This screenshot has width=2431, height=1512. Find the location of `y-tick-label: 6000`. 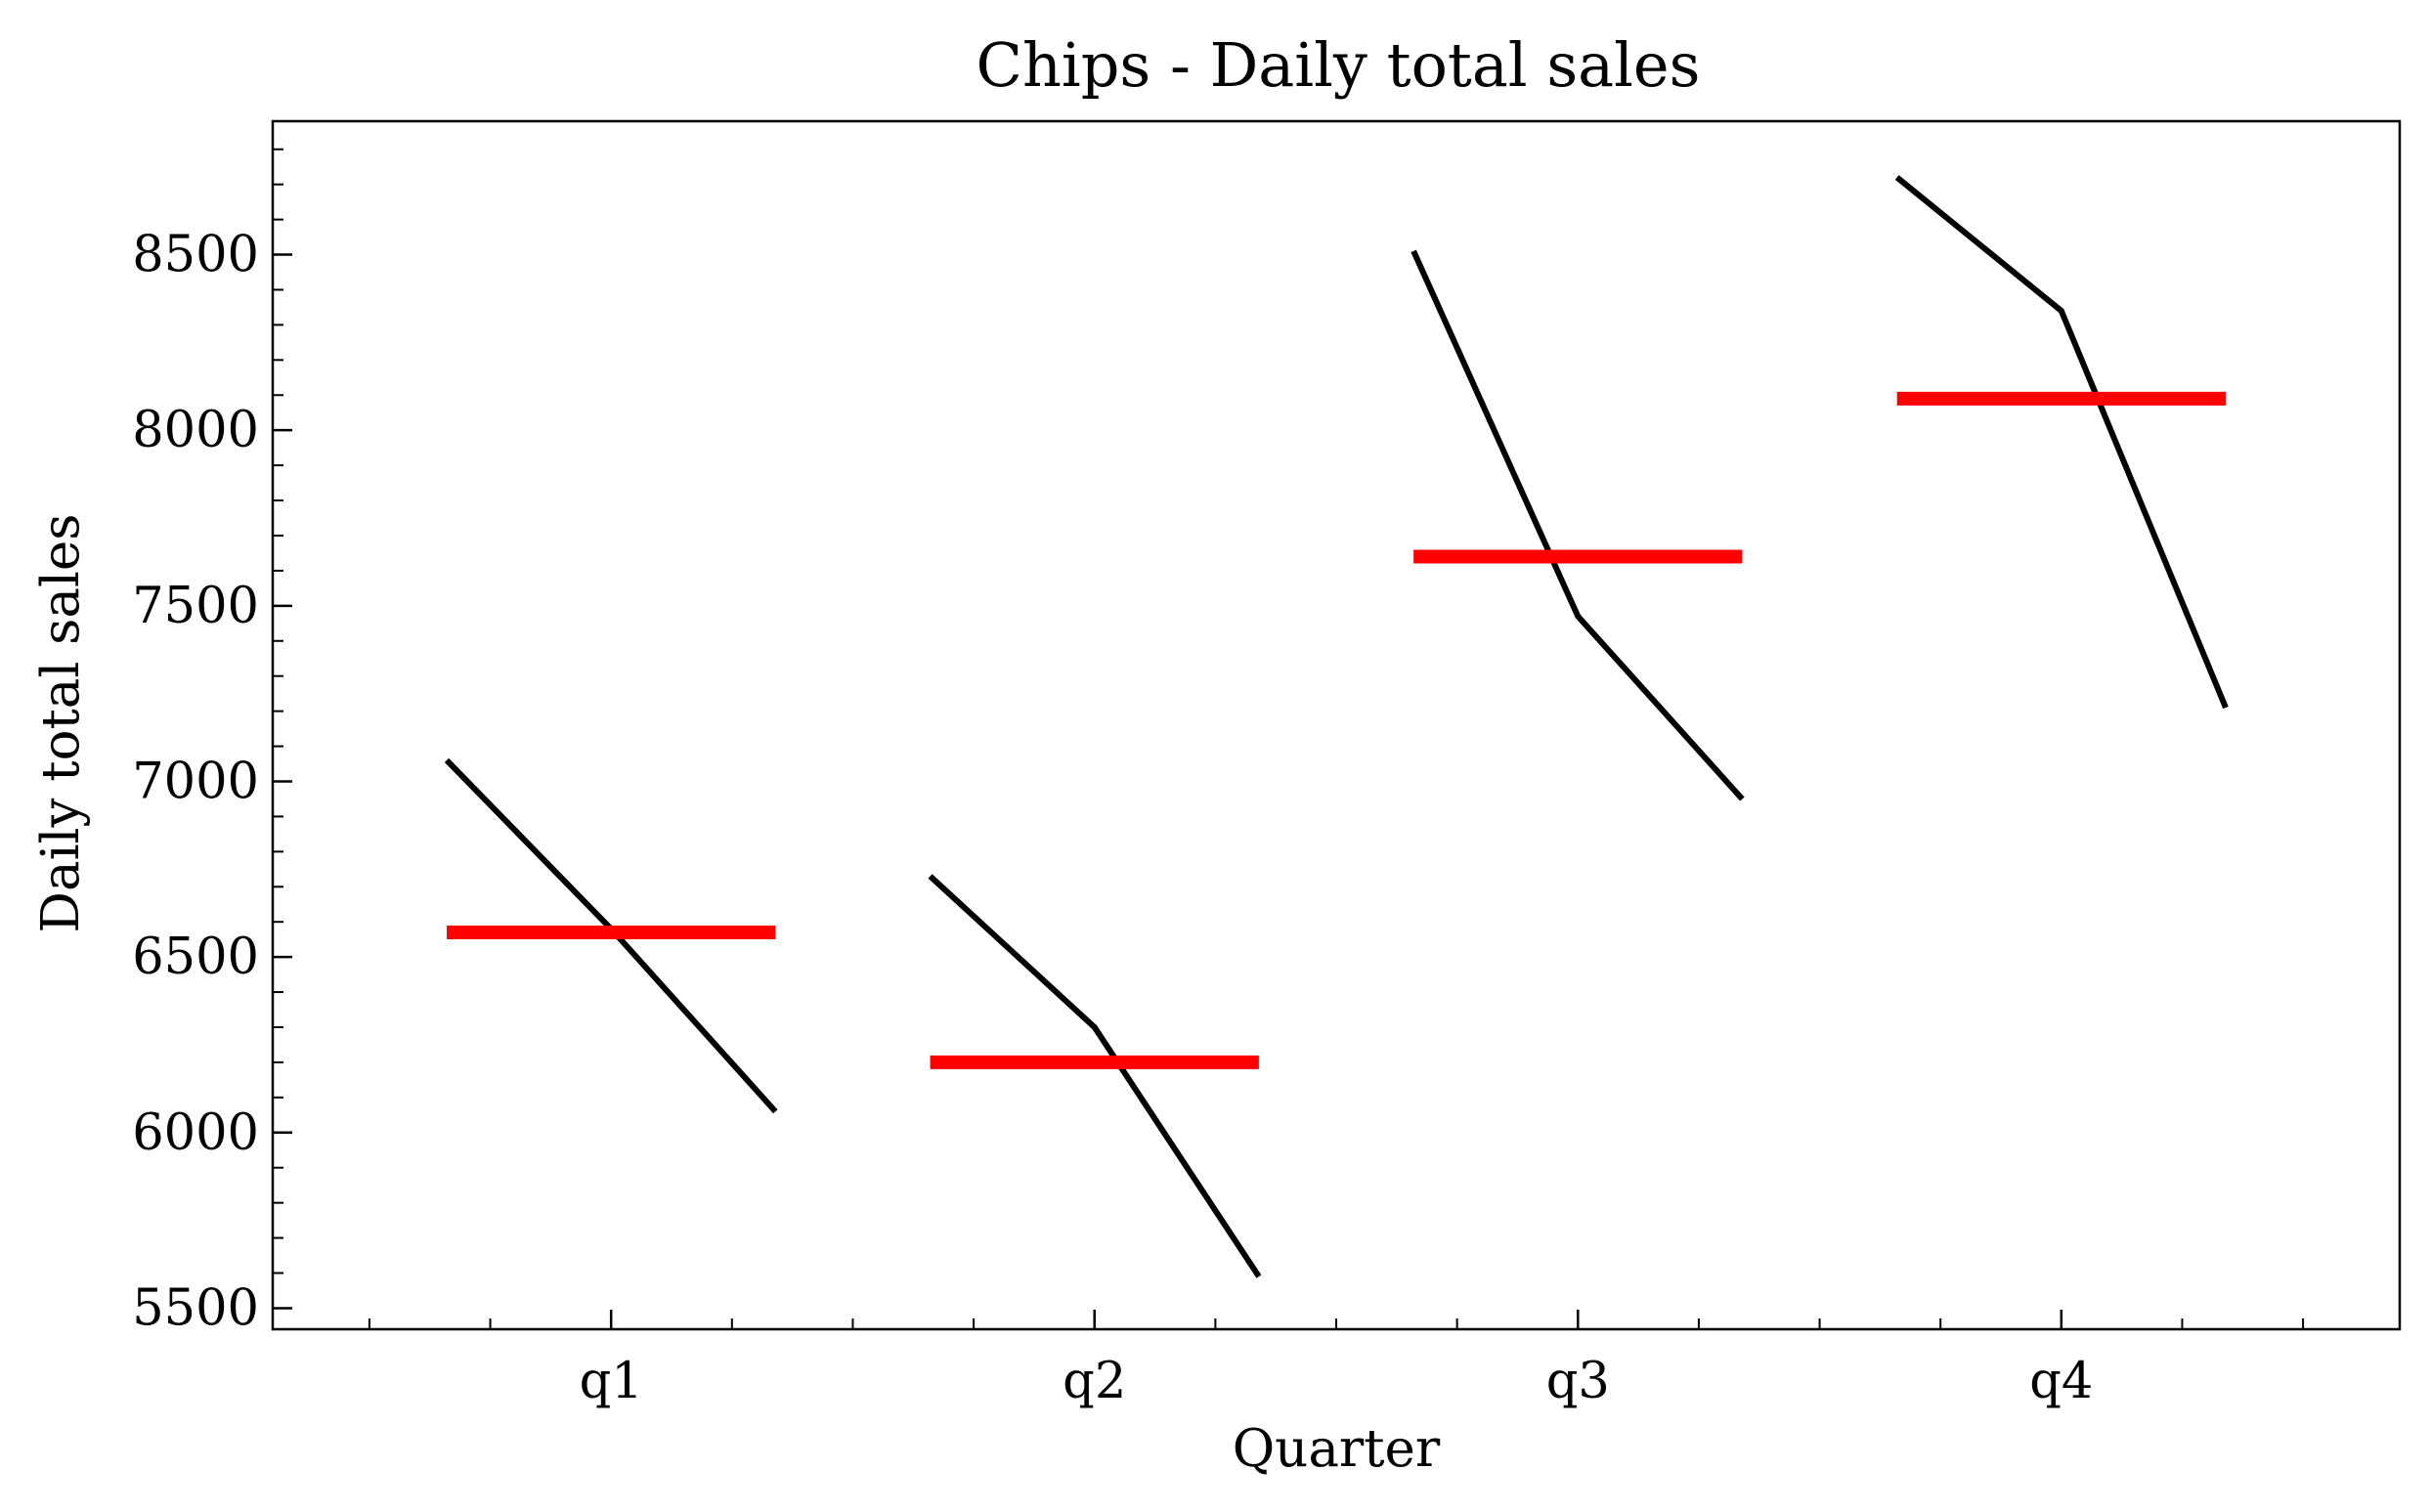

y-tick-label: 6000 is located at coordinates (195, 1133).